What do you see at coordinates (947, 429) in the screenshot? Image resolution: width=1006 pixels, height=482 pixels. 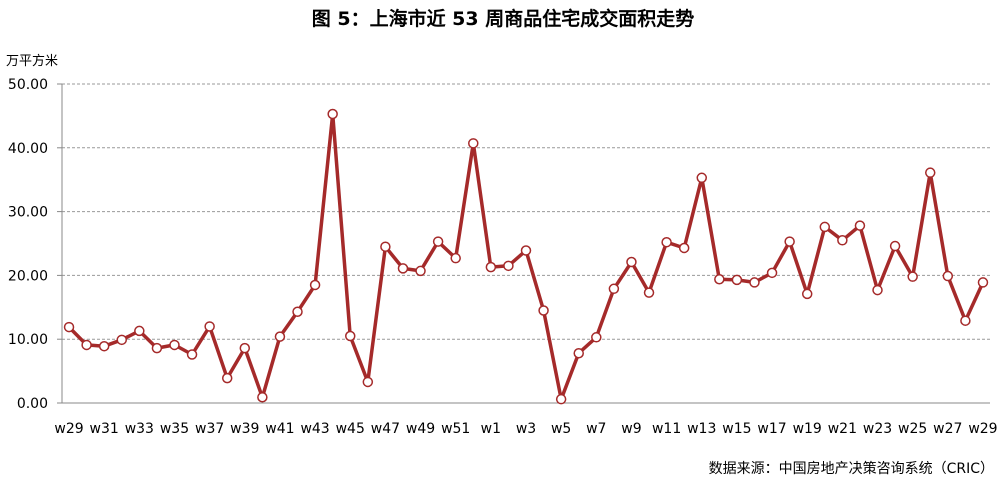 I see `x-tick-label: w27` at bounding box center [947, 429].